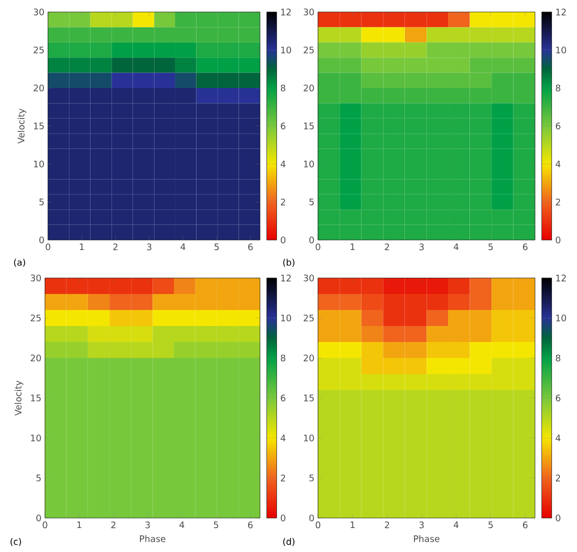 This screenshot has width=577, height=552. I want to click on text: (b), so click(288, 262).